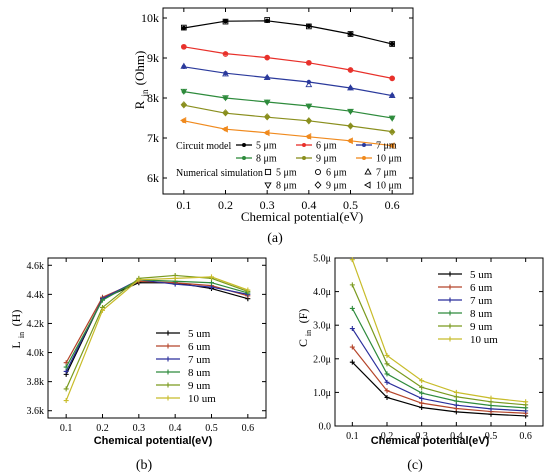 This screenshot has height=474, width=550. What do you see at coordinates (145, 93) in the screenshot?
I see `panel-a-ylabel-sub: in` at bounding box center [145, 93].